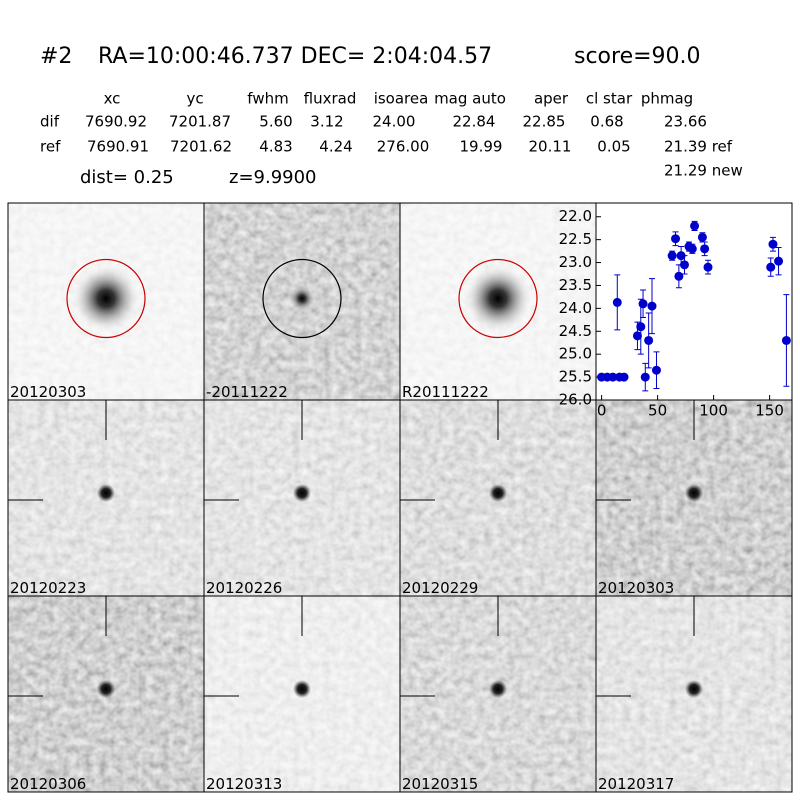 The image size is (800, 800). I want to click on y-tick-label: 22.5, so click(575, 239).